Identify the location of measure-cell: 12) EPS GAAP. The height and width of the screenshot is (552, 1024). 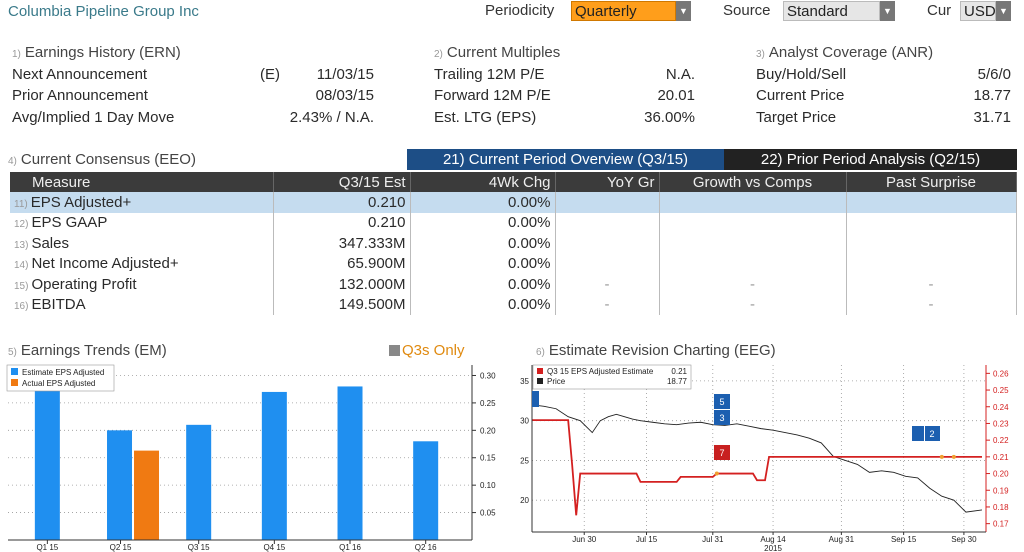
(142, 222).